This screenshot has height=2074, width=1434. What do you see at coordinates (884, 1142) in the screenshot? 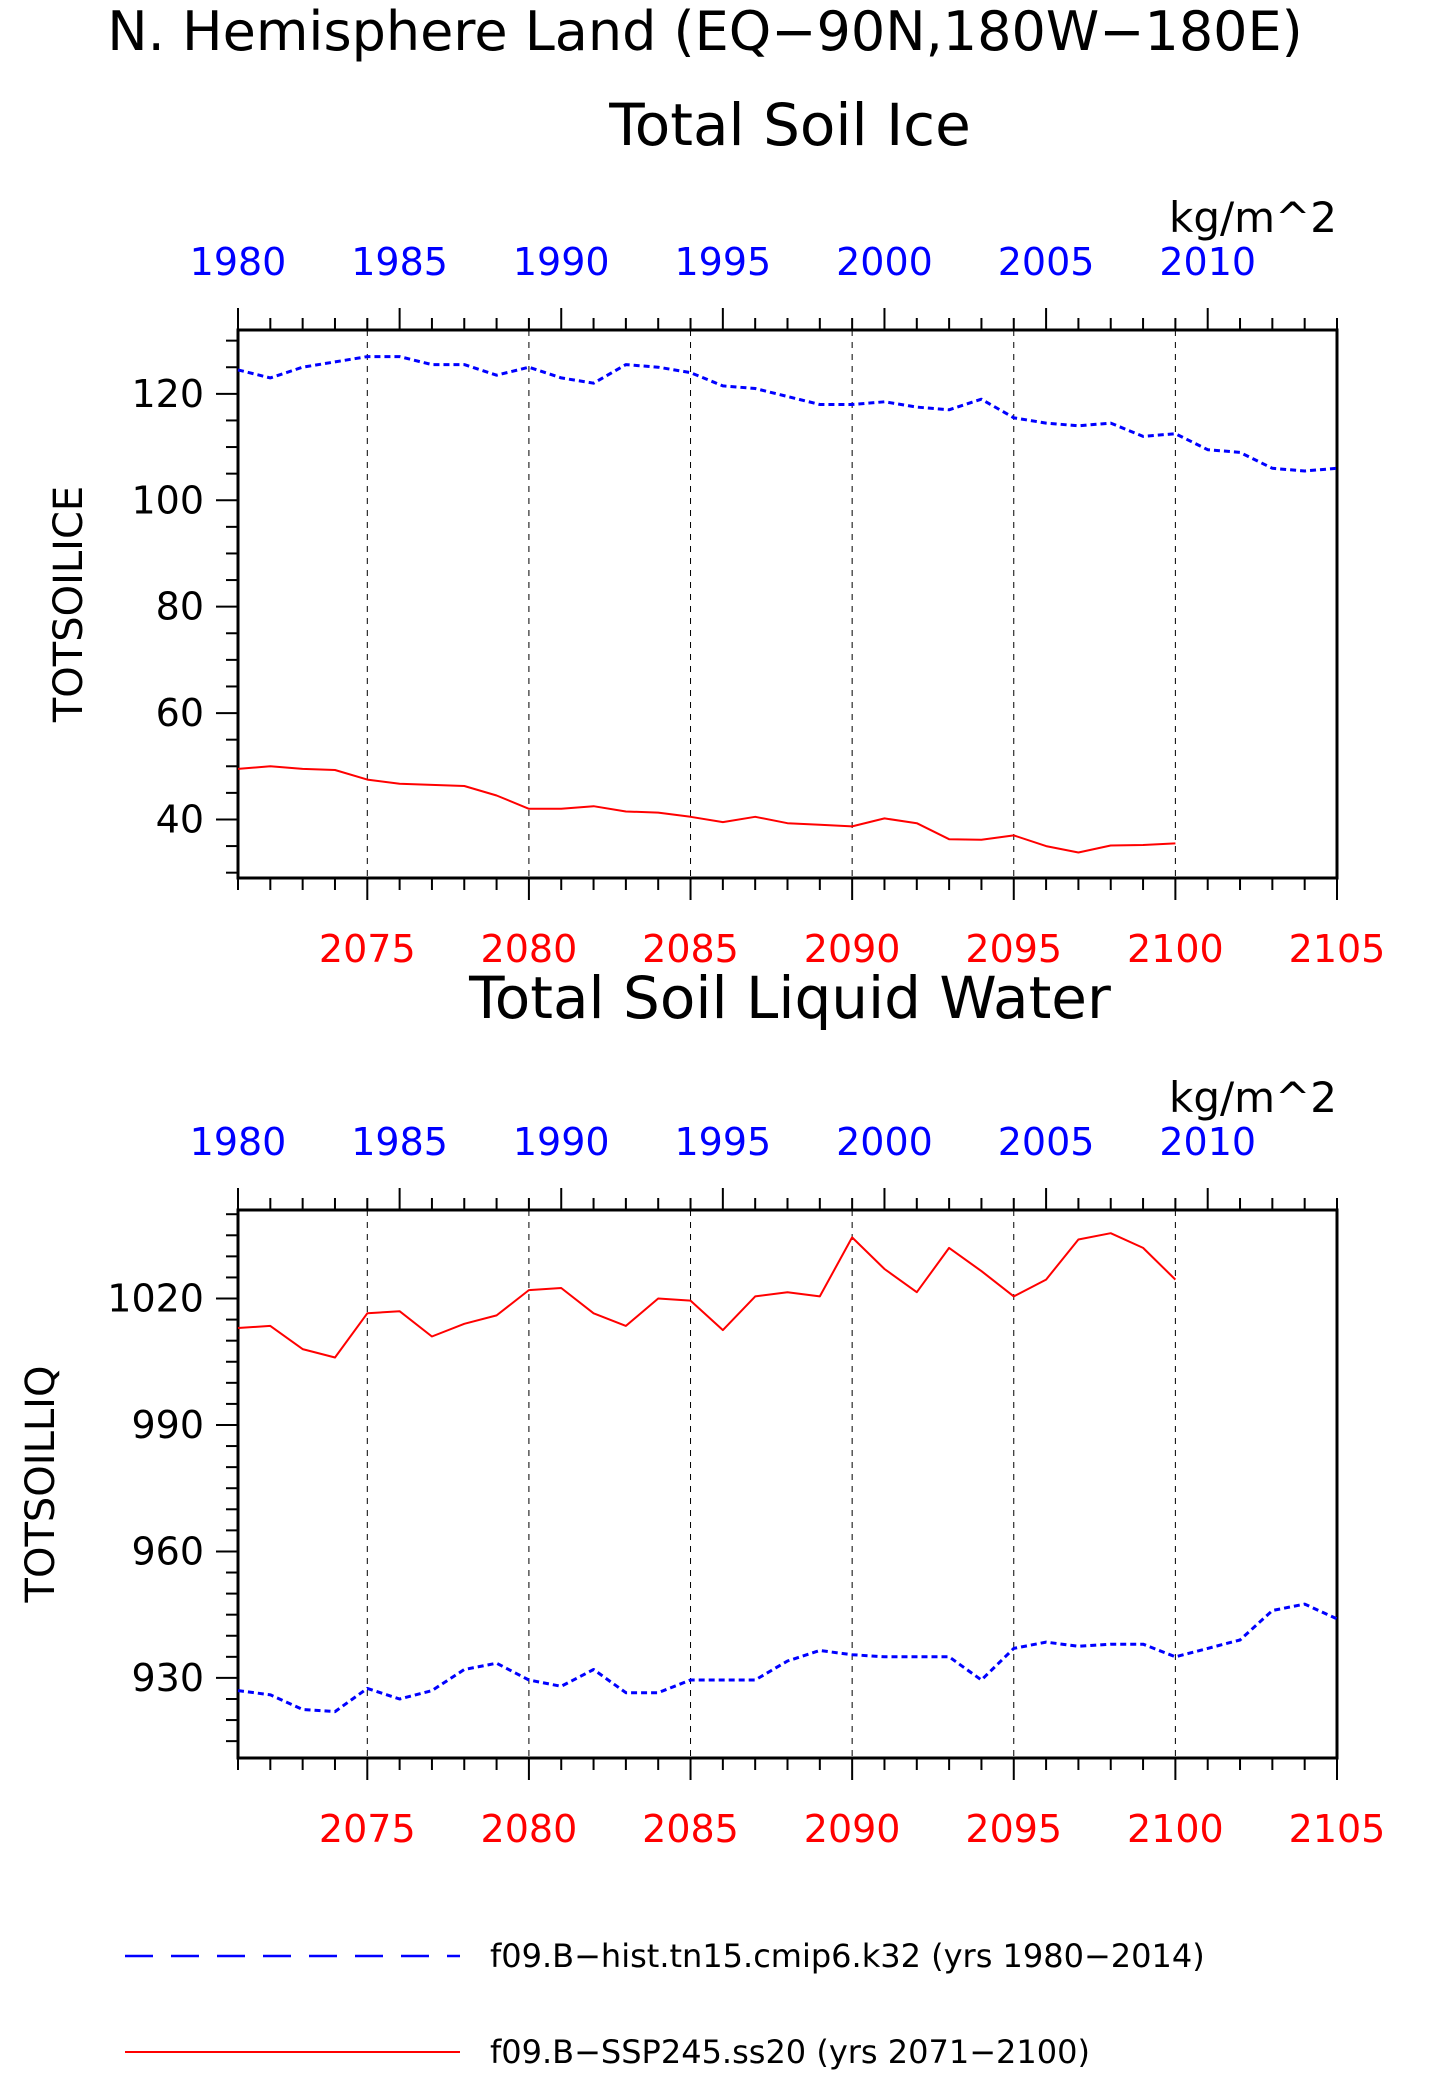
I see `top-tick-label: 2000` at bounding box center [884, 1142].